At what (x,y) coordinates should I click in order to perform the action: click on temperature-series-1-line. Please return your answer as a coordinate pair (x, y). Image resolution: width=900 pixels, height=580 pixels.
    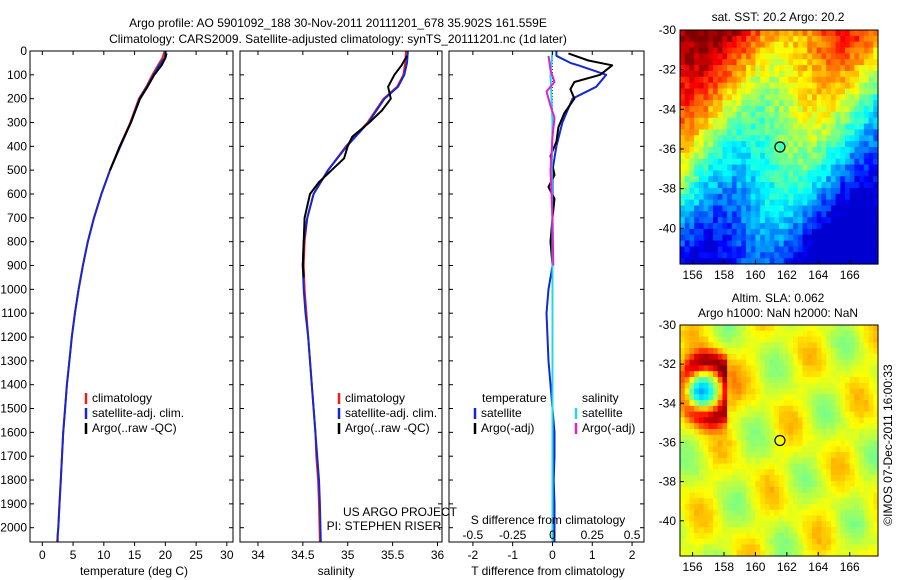
    Looking at the image, I should click on (111, 296).